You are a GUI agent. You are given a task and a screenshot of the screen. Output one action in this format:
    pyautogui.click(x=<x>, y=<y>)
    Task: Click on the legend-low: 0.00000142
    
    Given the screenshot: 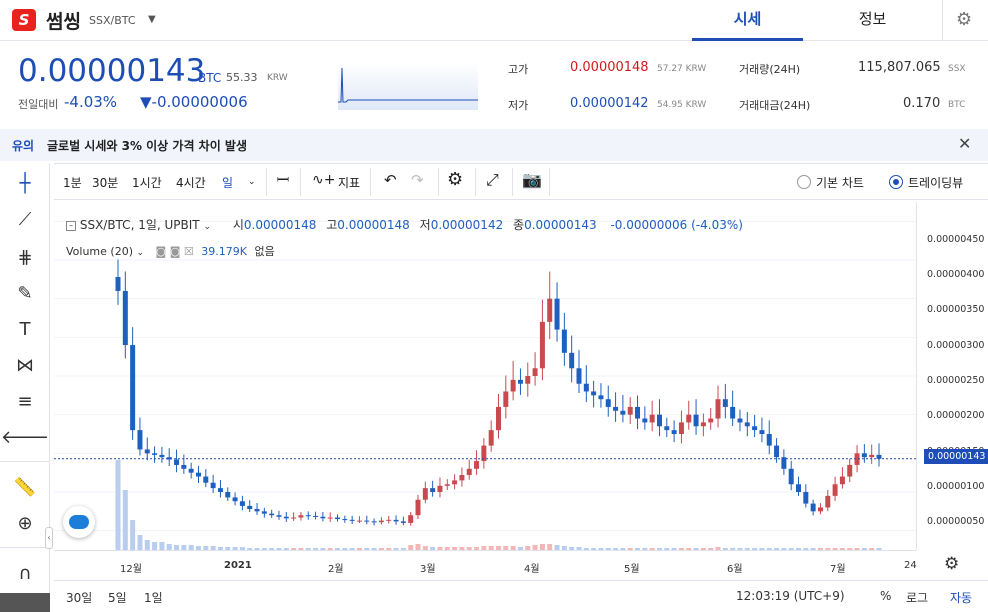 What is the action you would take?
    pyautogui.click(x=467, y=225)
    